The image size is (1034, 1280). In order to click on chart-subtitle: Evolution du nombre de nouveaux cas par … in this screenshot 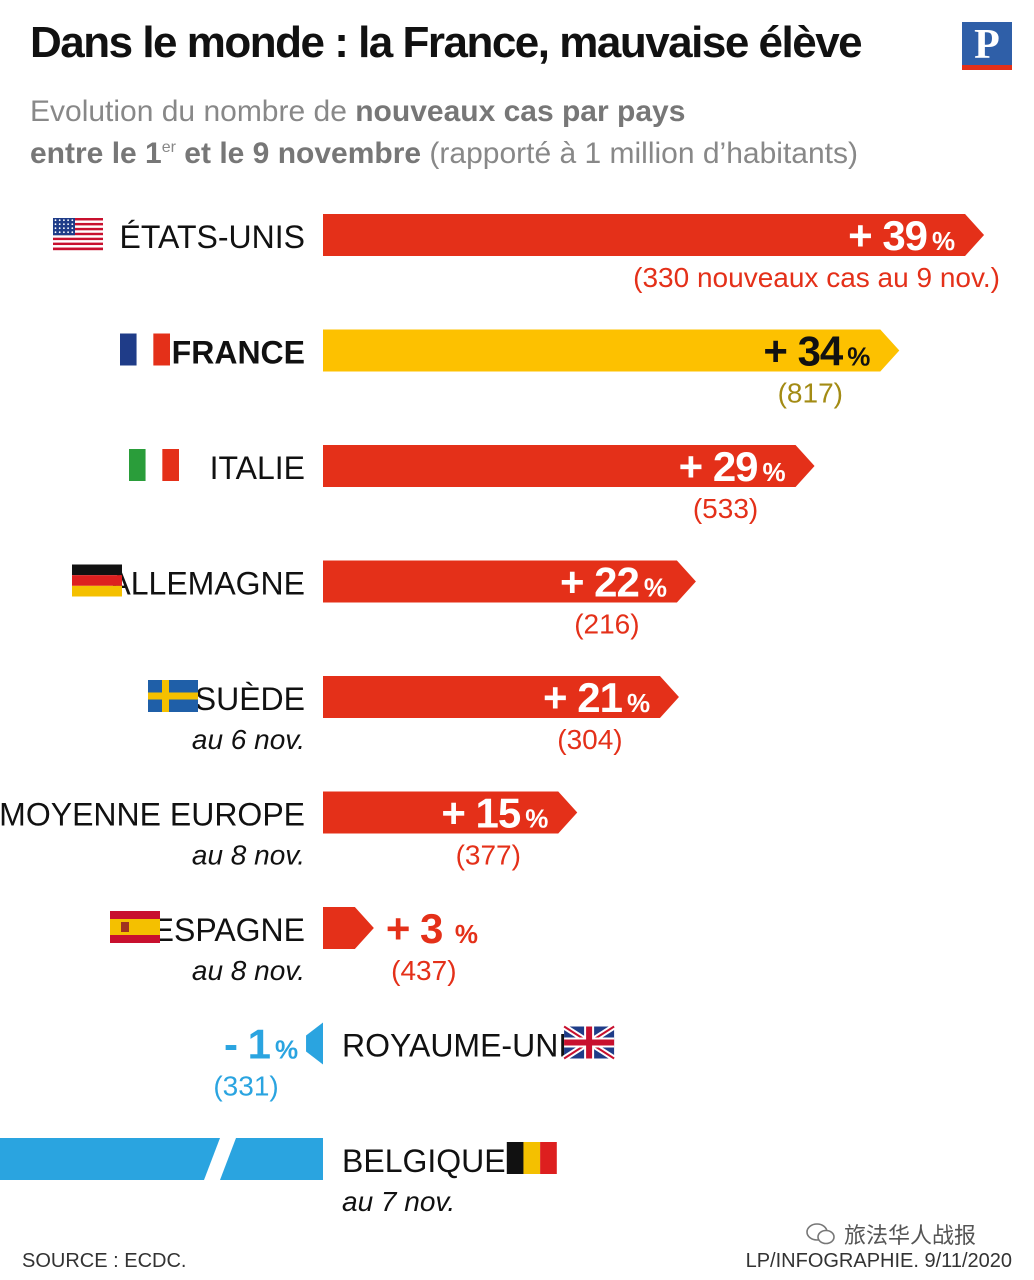, I will do `click(510, 133)`.